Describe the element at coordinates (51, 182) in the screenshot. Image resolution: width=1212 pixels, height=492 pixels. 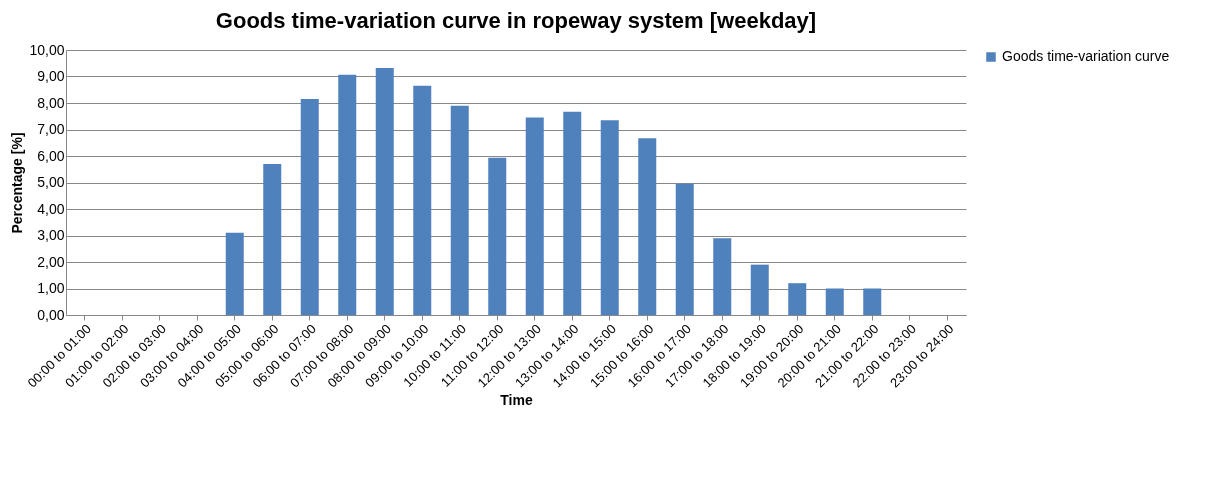
I see `y-tick-label: 5,00` at that location.